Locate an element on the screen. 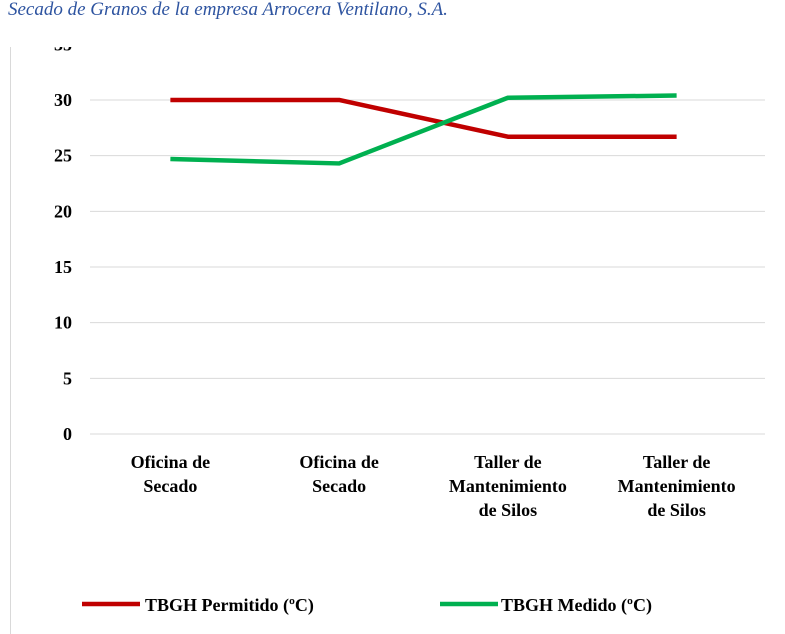 The height and width of the screenshot is (634, 785). y-tick-label: 20 is located at coordinates (63, 211).